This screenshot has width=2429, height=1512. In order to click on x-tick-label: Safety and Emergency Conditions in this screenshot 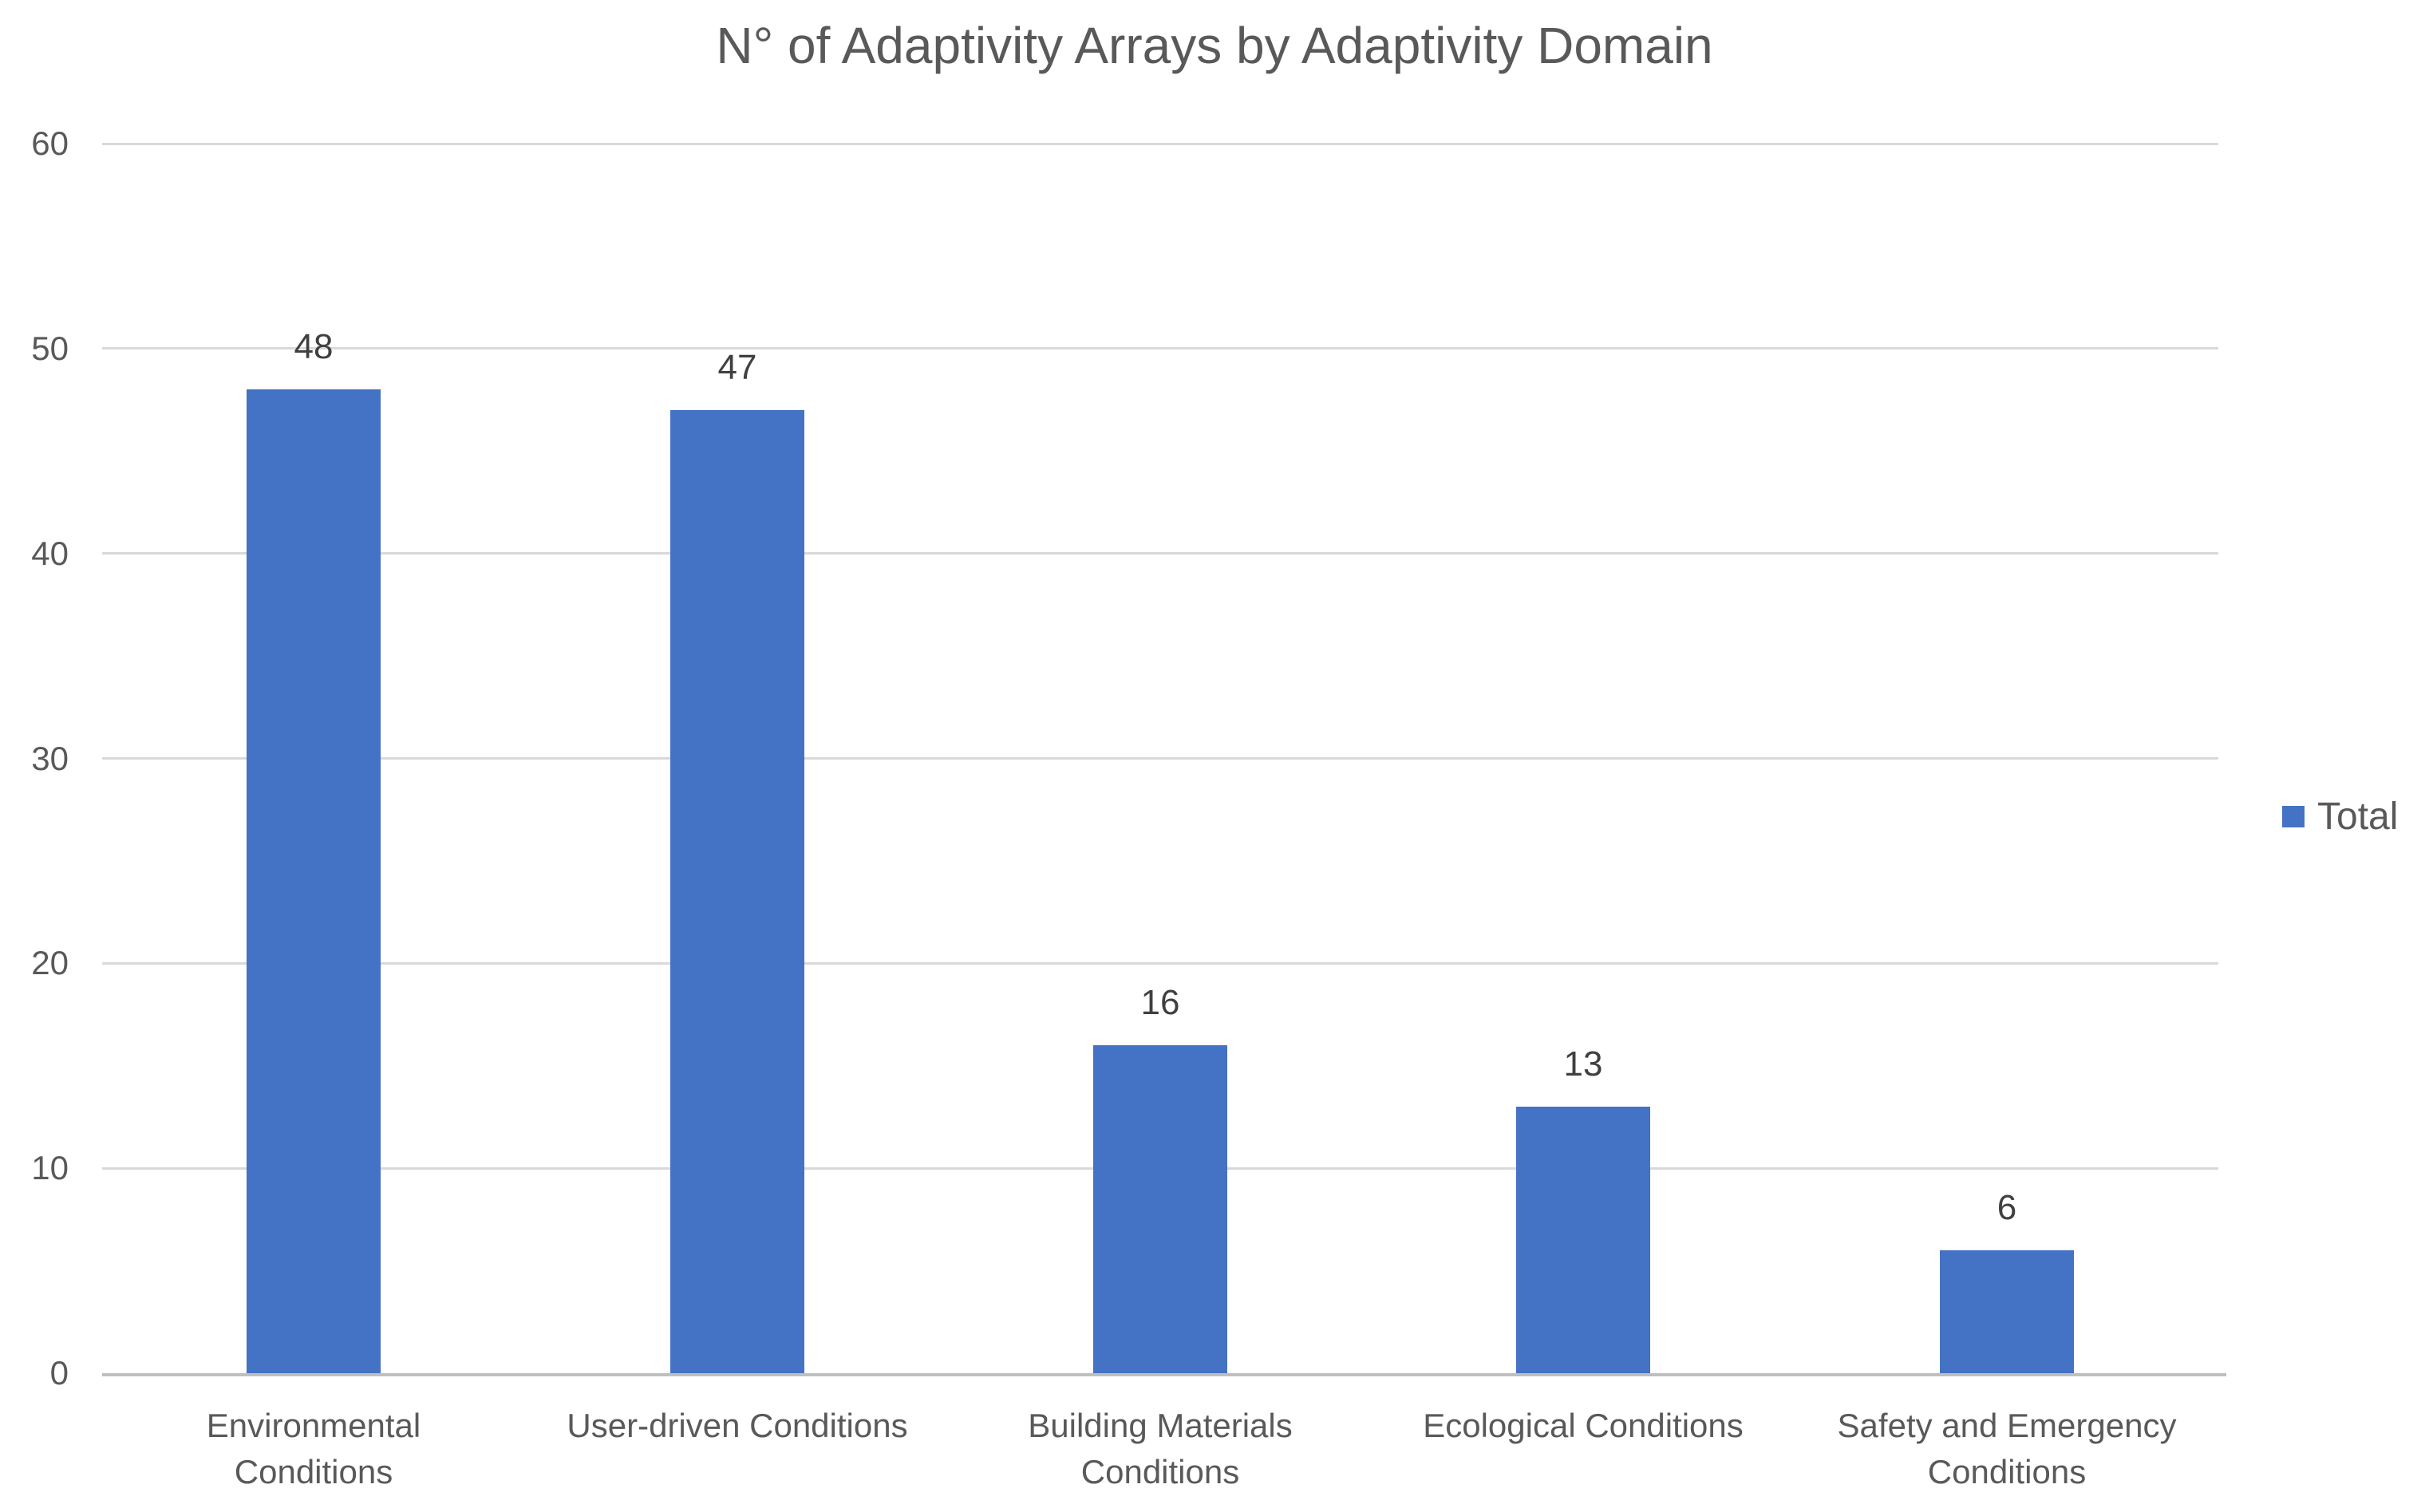, I will do `click(2007, 1449)`.